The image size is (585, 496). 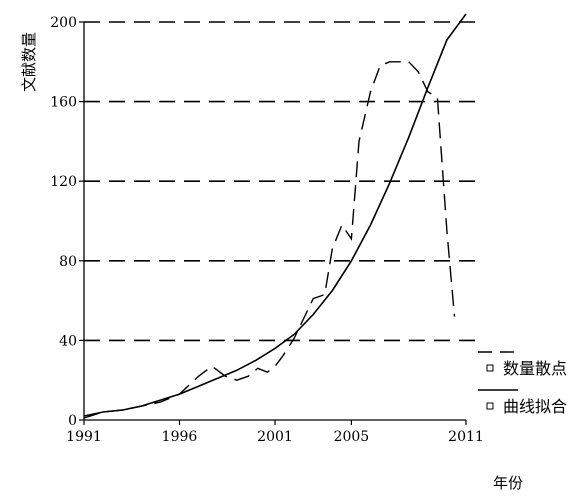 I want to click on y-tick-label-200: 200, so click(x=63, y=23).